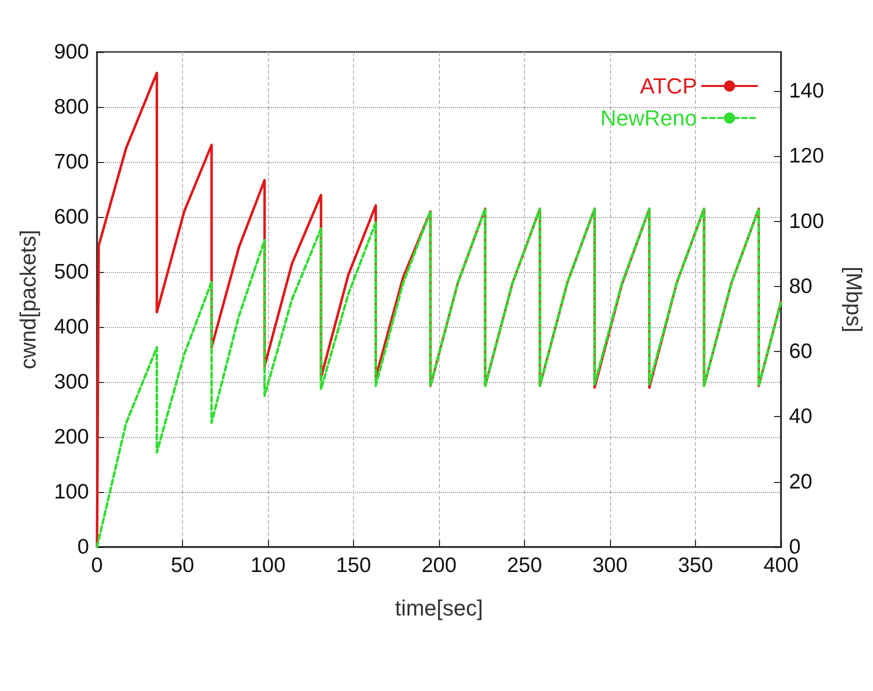  What do you see at coordinates (71, 162) in the screenshot?
I see `y-tick-label: 700` at bounding box center [71, 162].